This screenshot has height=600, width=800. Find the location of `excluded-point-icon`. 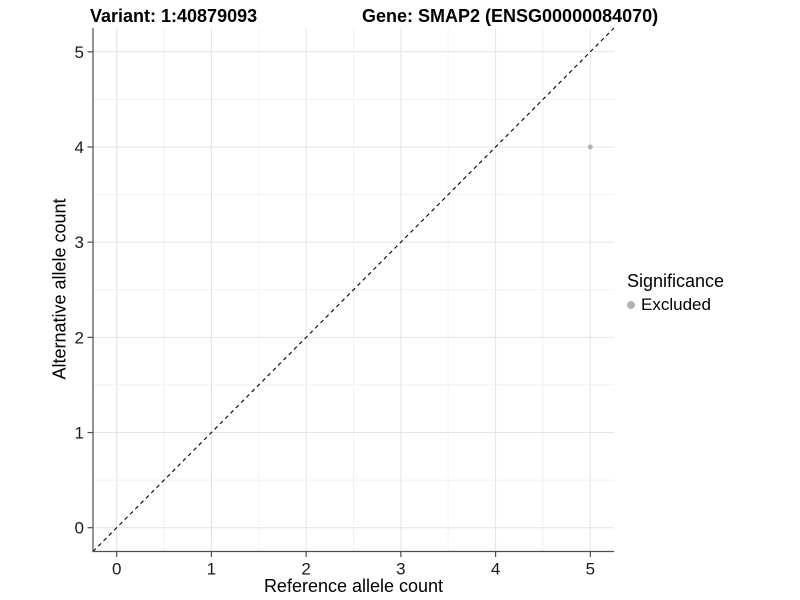

excluded-point-icon is located at coordinates (631, 305).